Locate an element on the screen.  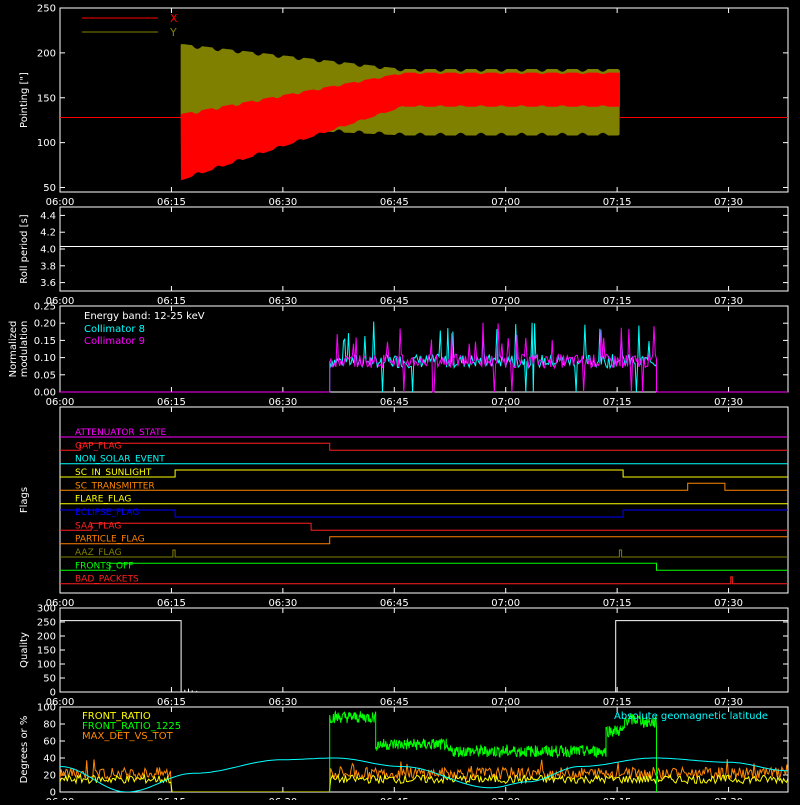
legend-label: X is located at coordinates (174, 18).